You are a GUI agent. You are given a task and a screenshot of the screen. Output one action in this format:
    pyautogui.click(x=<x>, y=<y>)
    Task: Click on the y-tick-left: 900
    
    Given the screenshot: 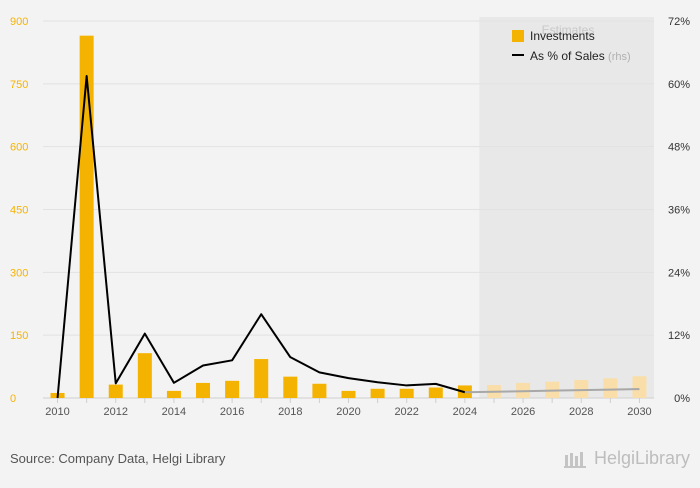 What is the action you would take?
    pyautogui.click(x=19, y=22)
    